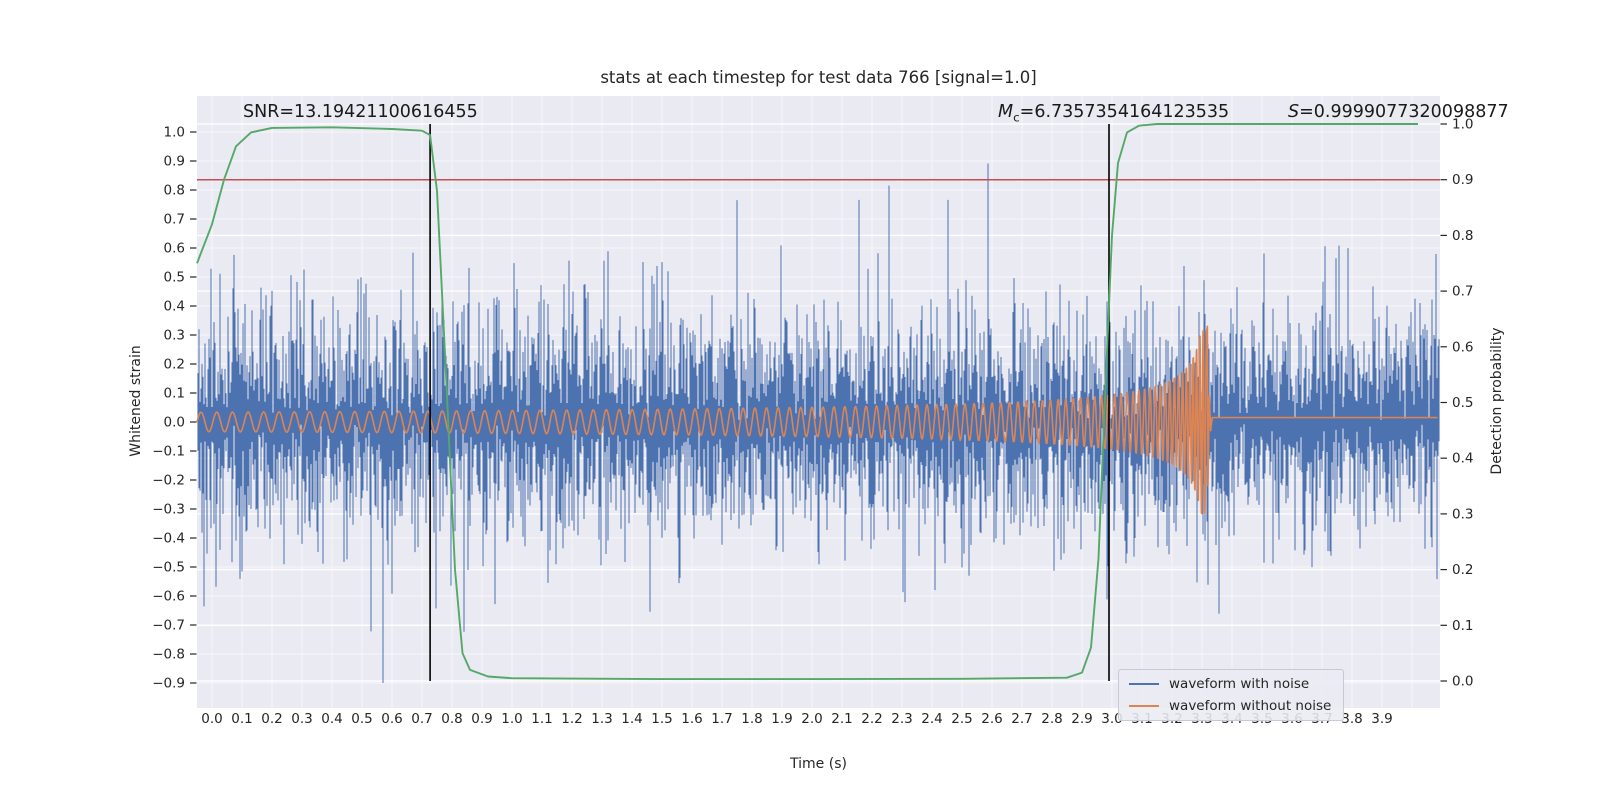 The width and height of the screenshot is (1600, 800). Describe the element at coordinates (361, 719) in the screenshot. I see `x-tick-label: 0.5` at that location.